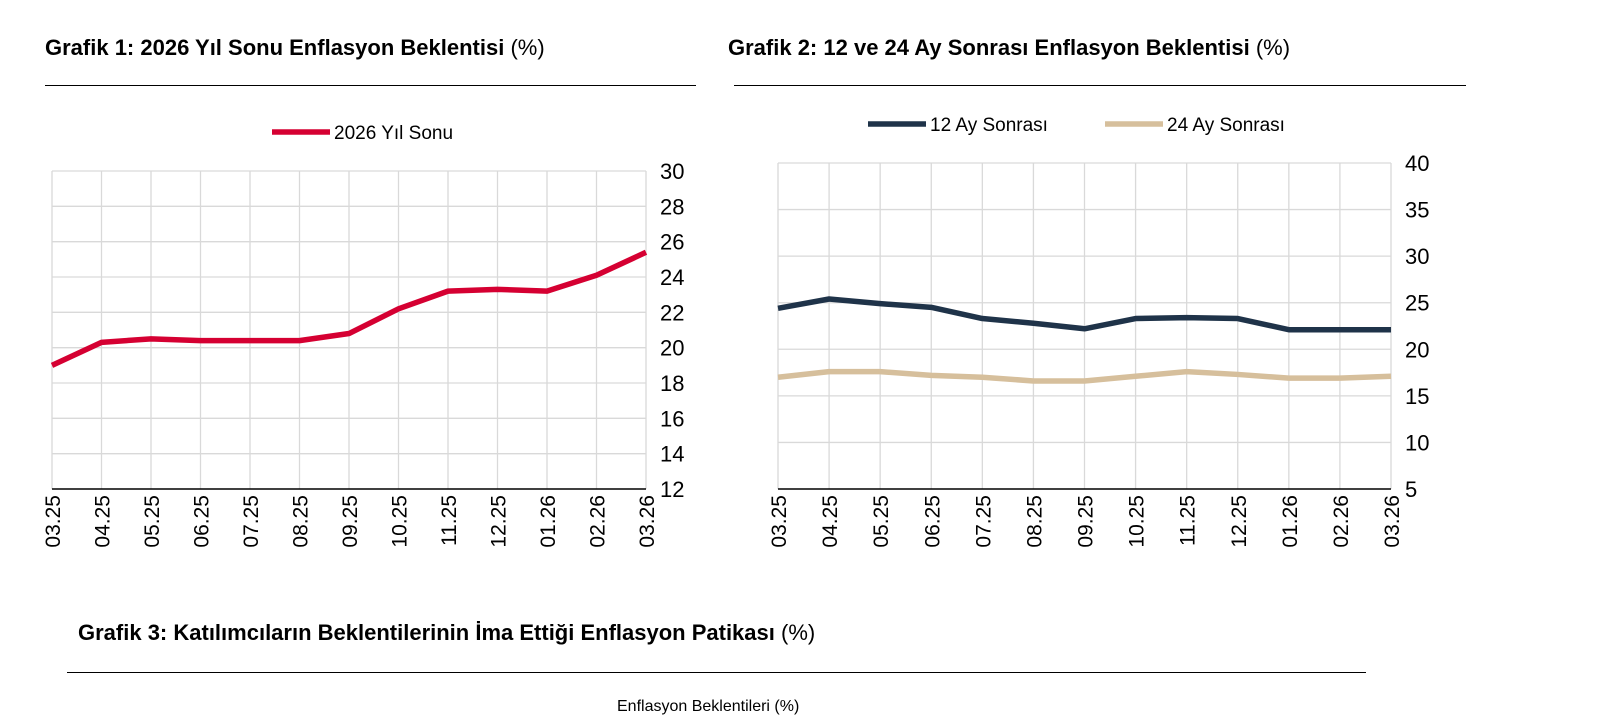  Describe the element at coordinates (393, 133) in the screenshot. I see `chart1-legend-label-1: 2026 Yıl Sonu` at that location.